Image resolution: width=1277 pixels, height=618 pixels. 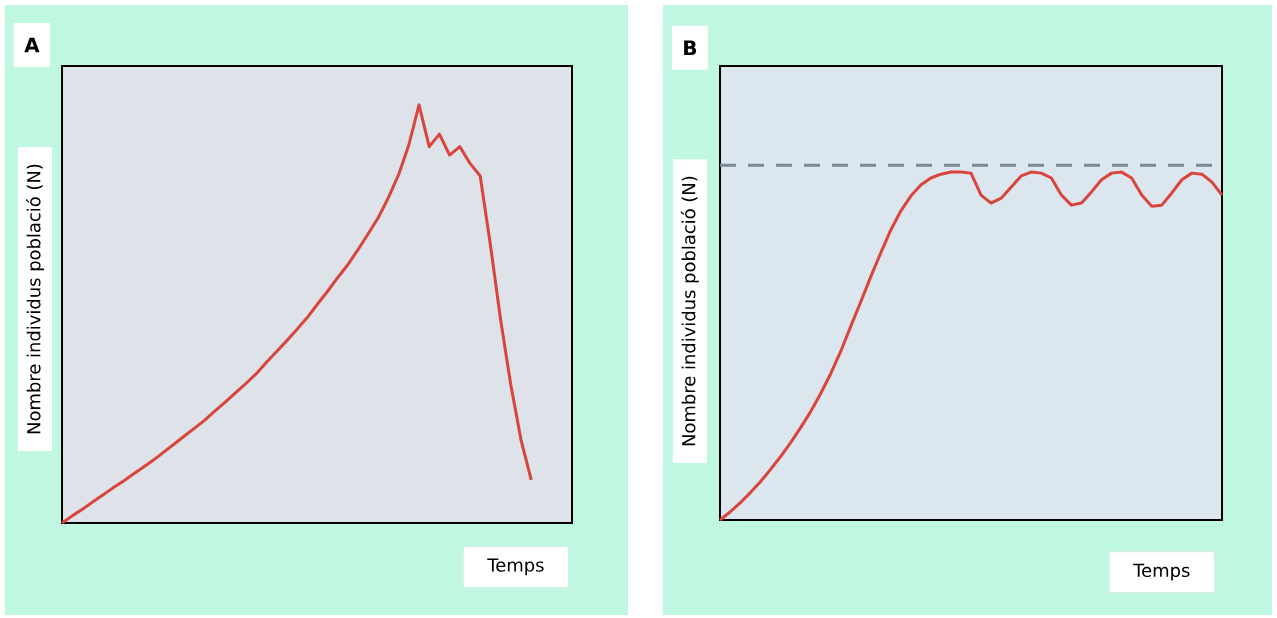 I want to click on chart-title: B, so click(x=690, y=48).